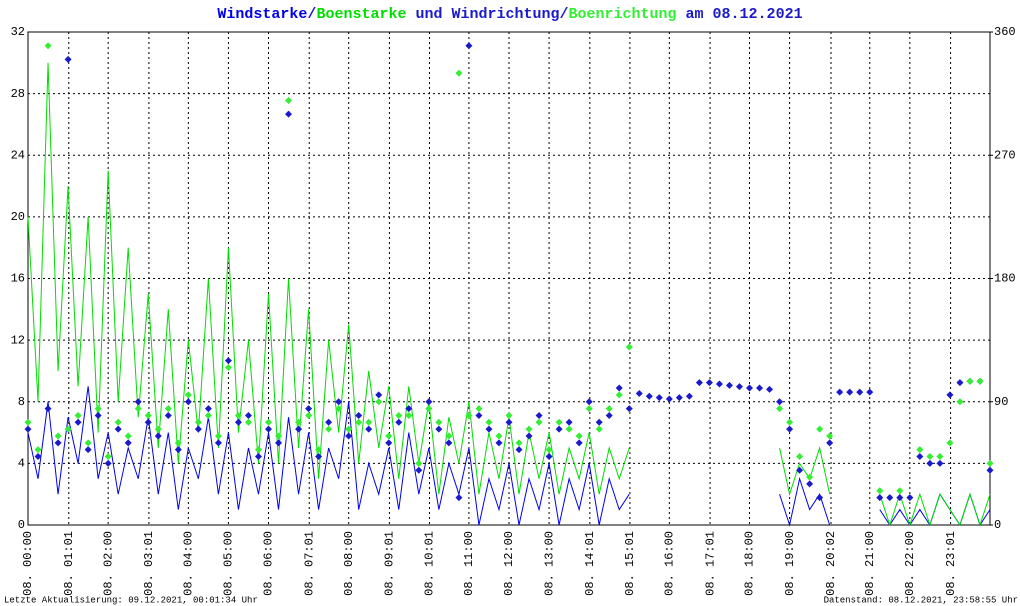 The height and width of the screenshot is (606, 1020). Describe the element at coordinates (108, 563) in the screenshot. I see `x-tick-label: 08. 02:00` at that location.